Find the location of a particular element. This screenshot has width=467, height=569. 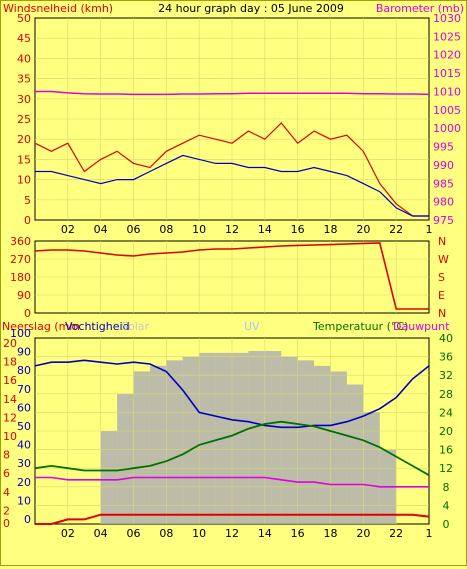

y-tick-label: 985 is located at coordinates (443, 183).